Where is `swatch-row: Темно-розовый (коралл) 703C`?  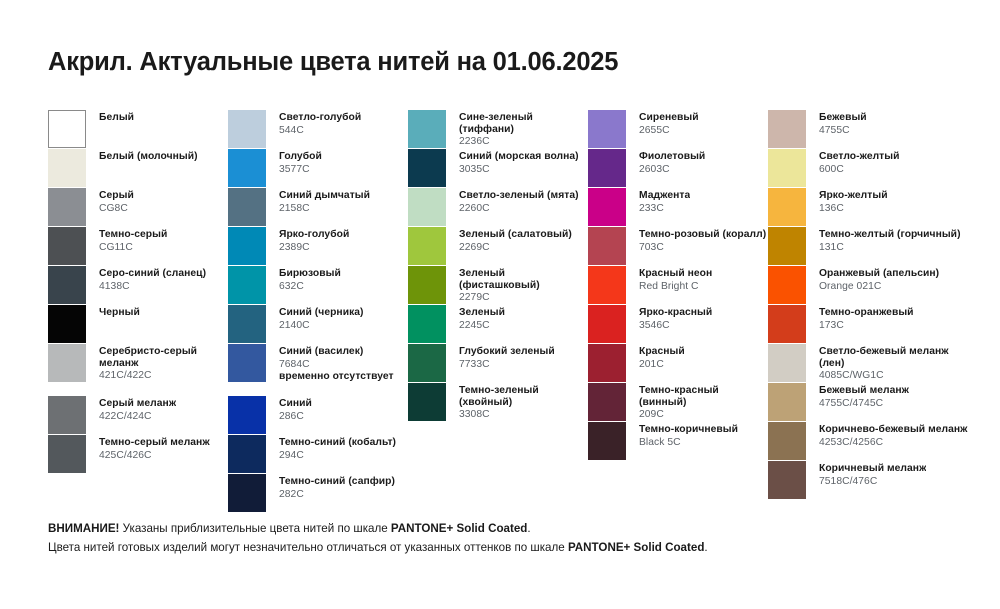 swatch-row: Темно-розовый (коралл) 703C is located at coordinates (678, 246).